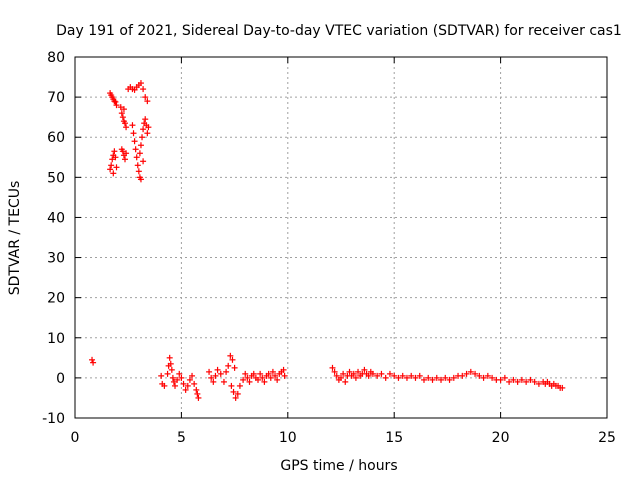 Image resolution: width=640 pixels, height=480 pixels. Describe the element at coordinates (56, 58) in the screenshot. I see `y-tick-label: 80` at that location.